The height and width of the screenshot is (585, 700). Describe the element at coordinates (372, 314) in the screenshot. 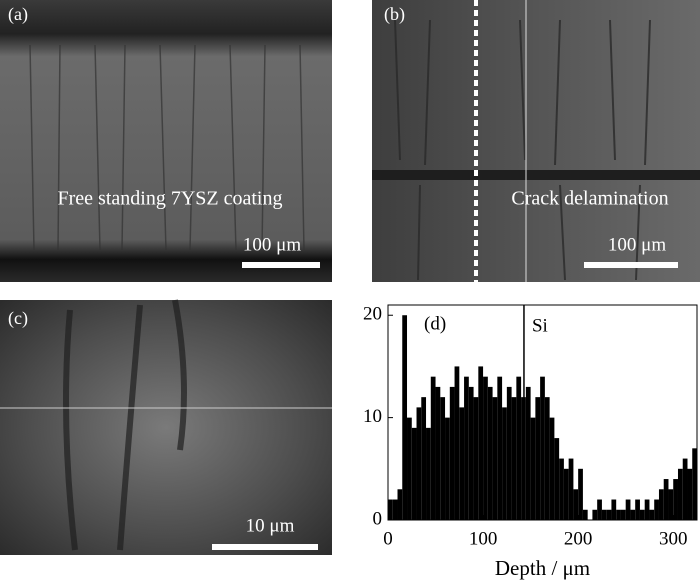

I see `y-tick-label: 20` at that location.